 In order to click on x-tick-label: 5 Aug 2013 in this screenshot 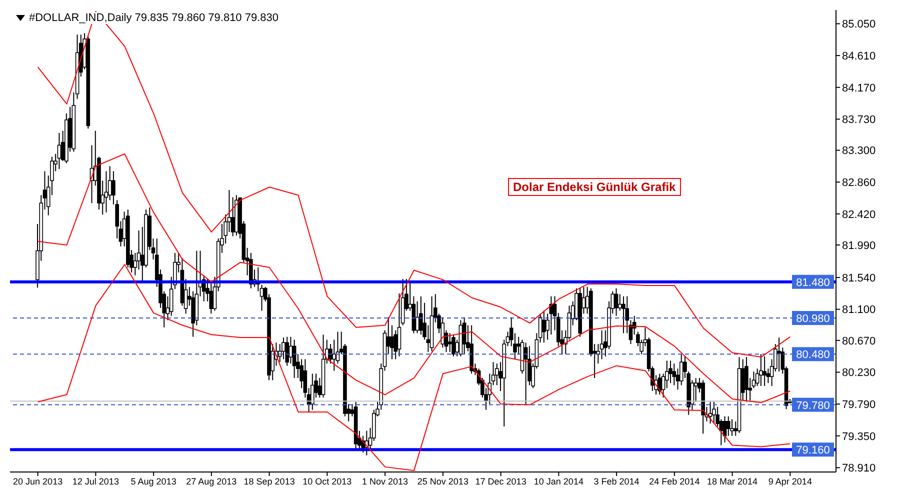, I will do `click(153, 481)`.